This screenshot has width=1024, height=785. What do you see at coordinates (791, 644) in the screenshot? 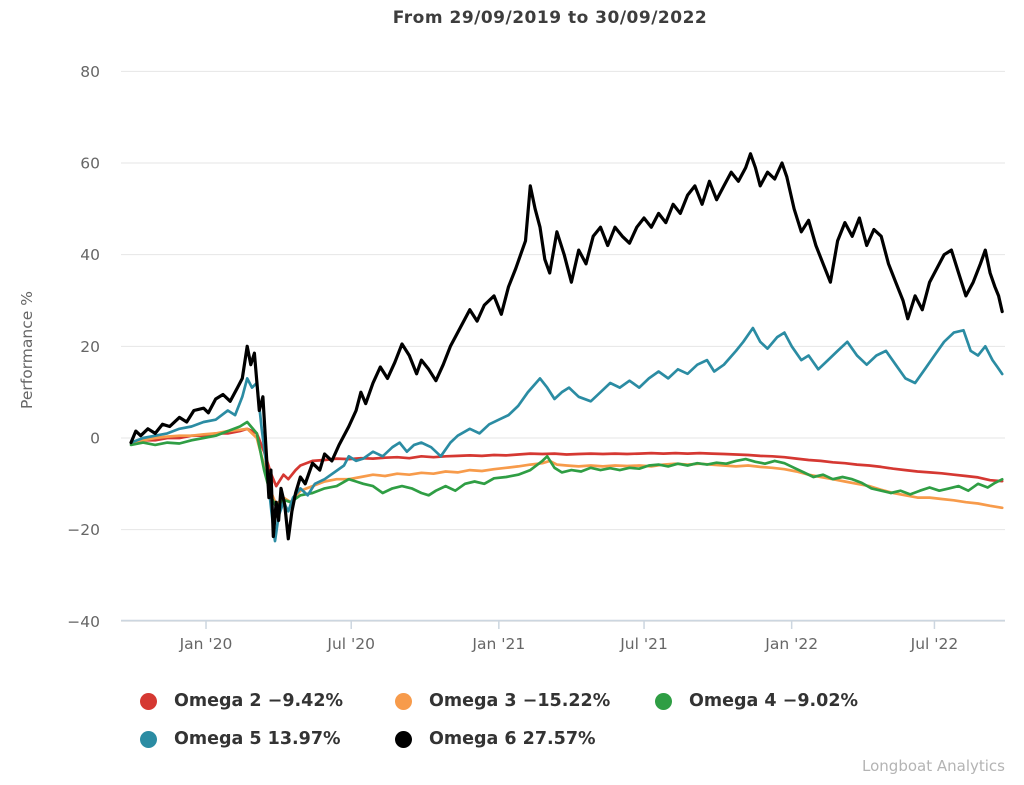
I see `x-axis-label: Jan '22` at bounding box center [791, 644].